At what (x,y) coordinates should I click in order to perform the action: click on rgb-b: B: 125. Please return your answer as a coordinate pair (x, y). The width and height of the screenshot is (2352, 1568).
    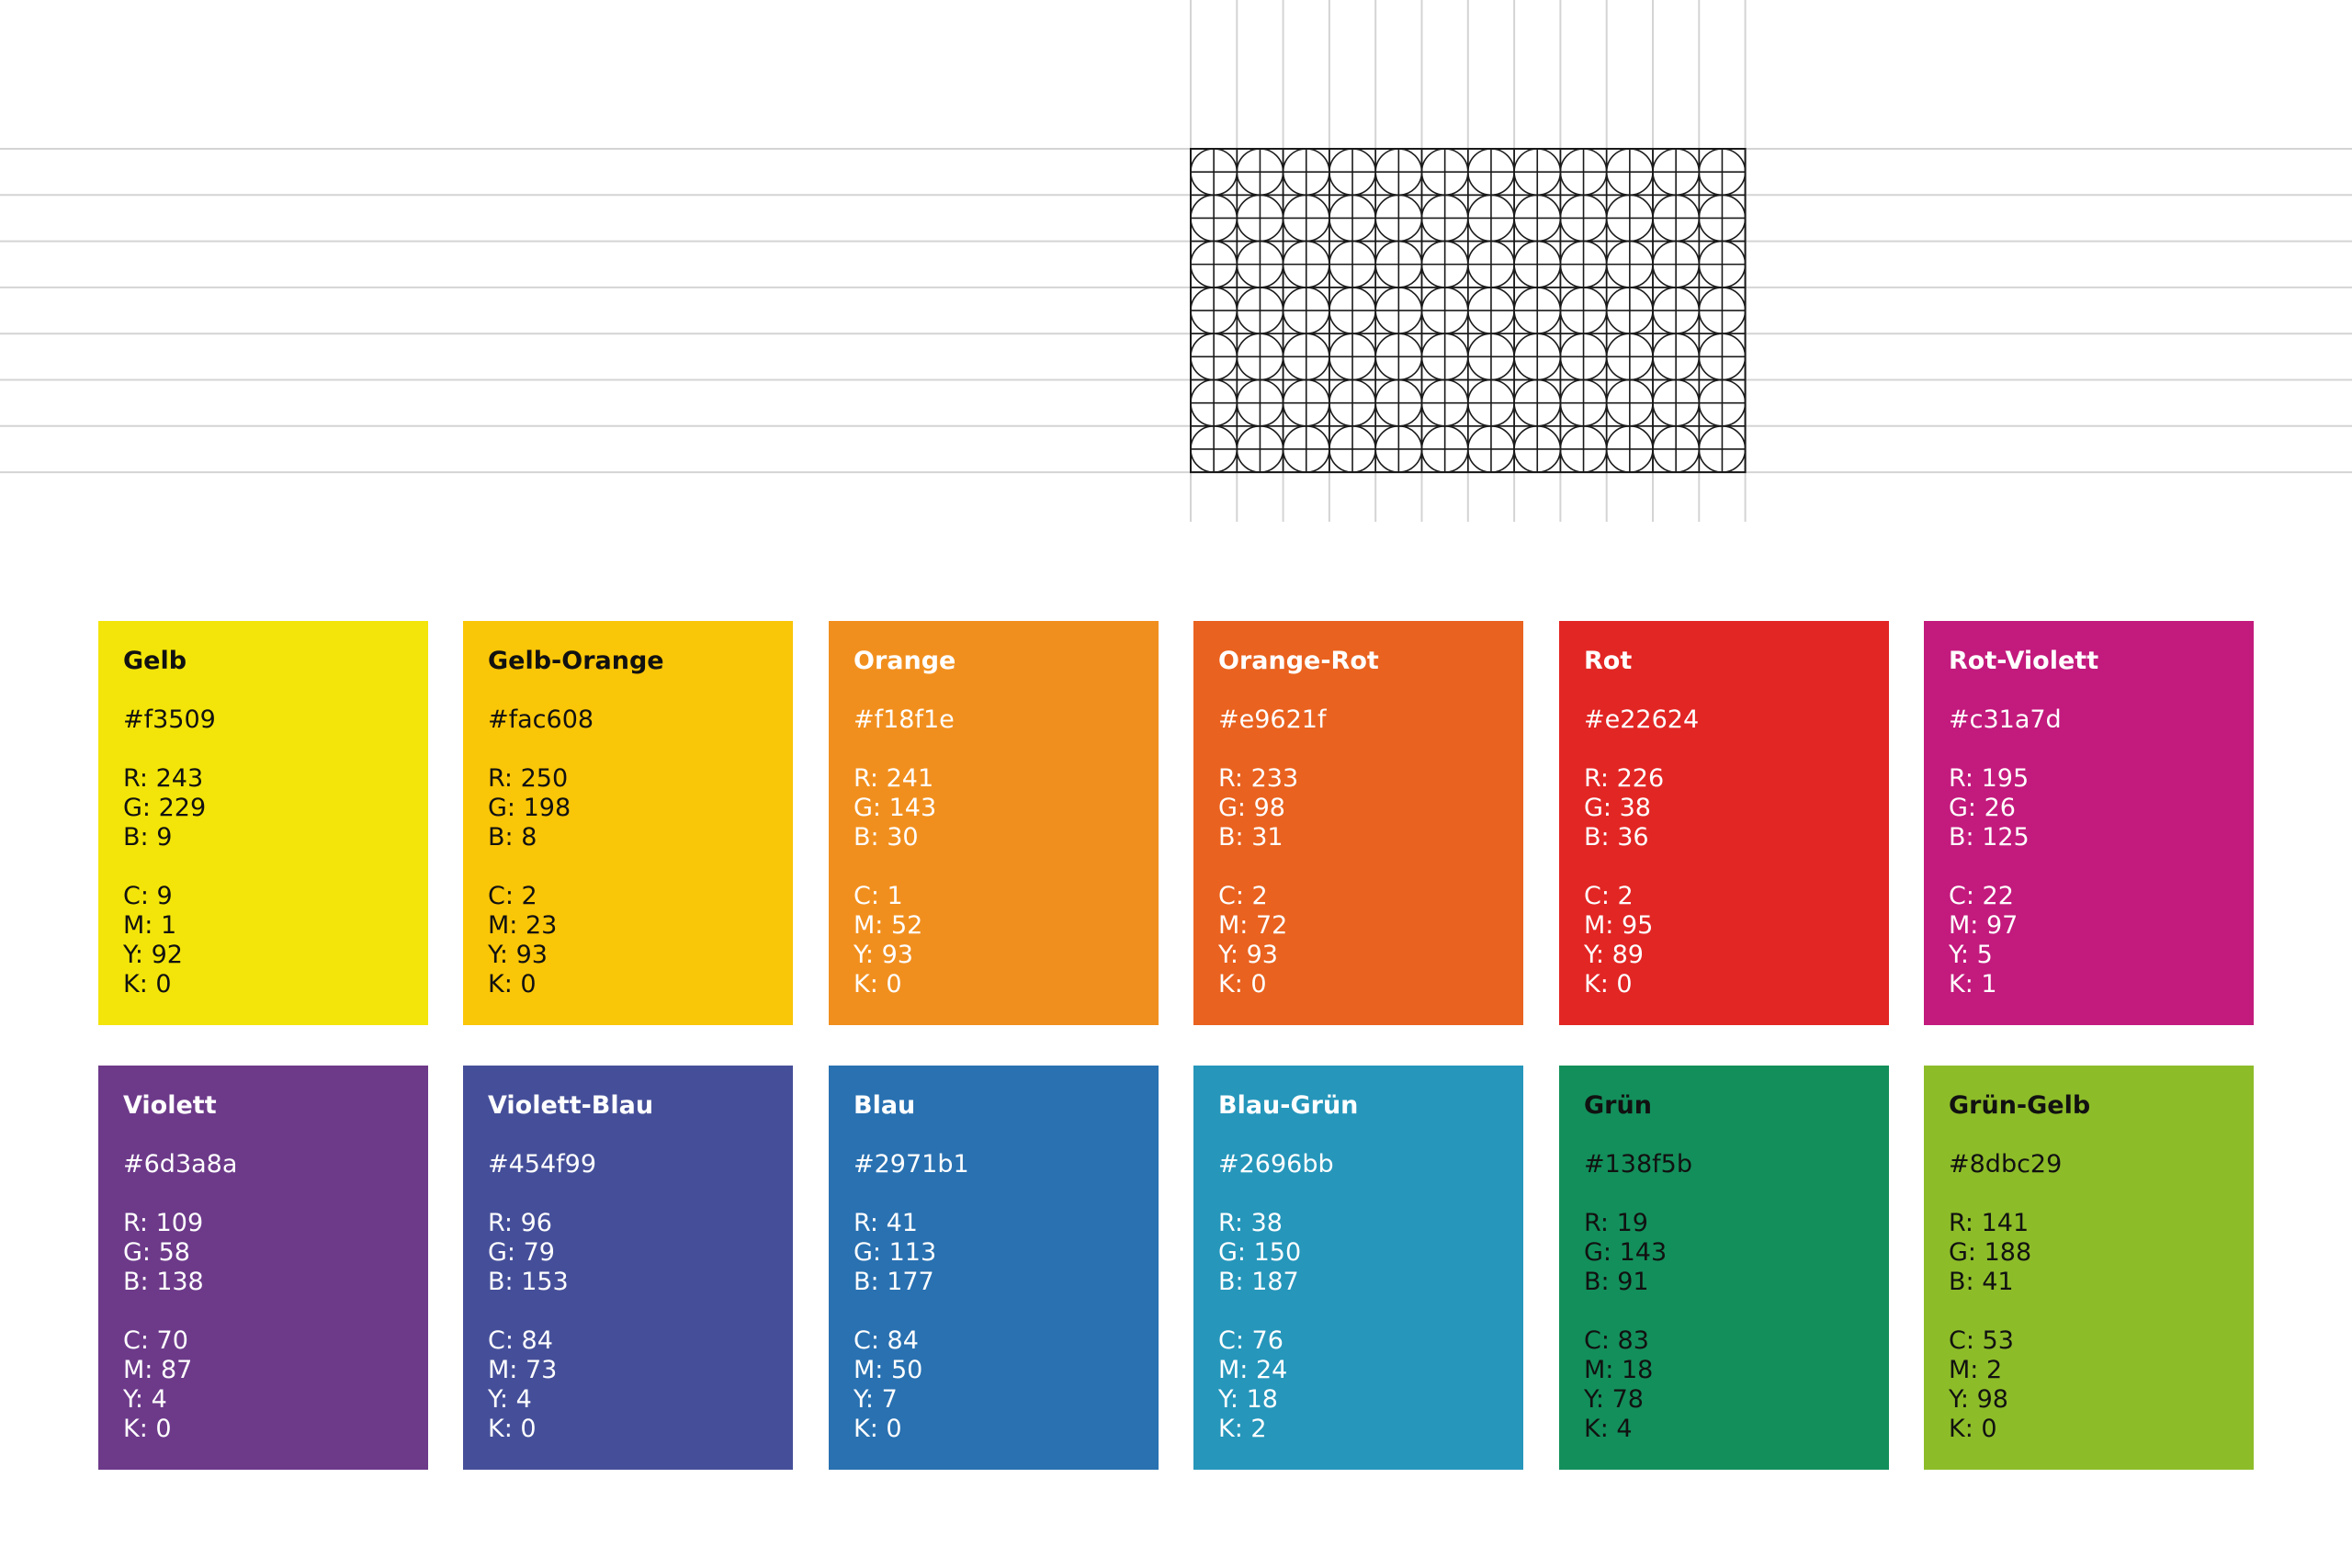
    Looking at the image, I should click on (1989, 838).